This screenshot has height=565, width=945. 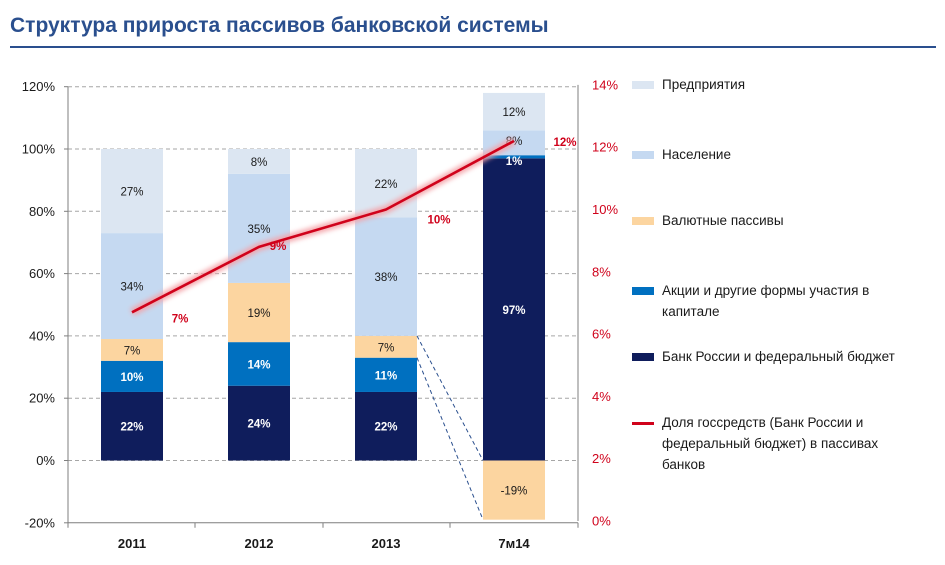 What do you see at coordinates (42, 273) in the screenshot?
I see `y-tick-label: 60%` at bounding box center [42, 273].